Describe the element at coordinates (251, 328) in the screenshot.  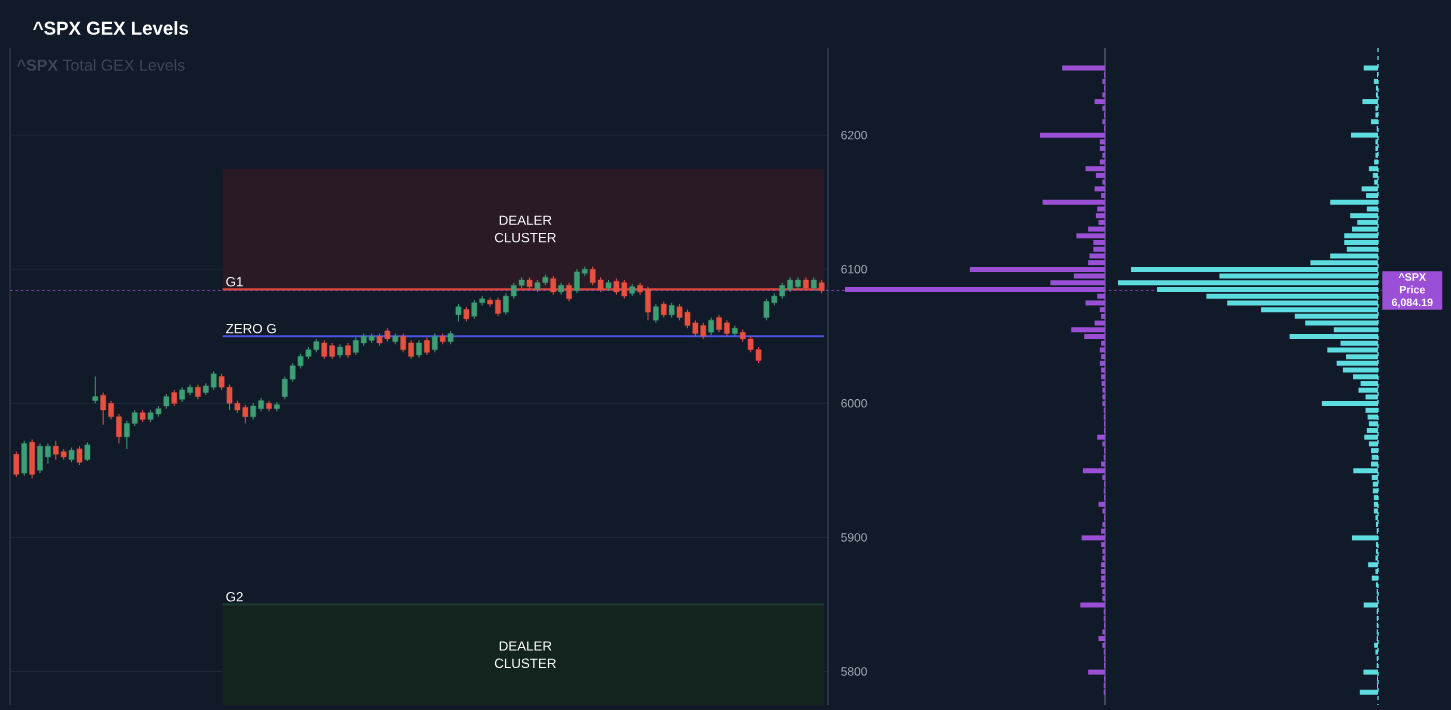
I see `ref-line-label: ZERO G` at that location.